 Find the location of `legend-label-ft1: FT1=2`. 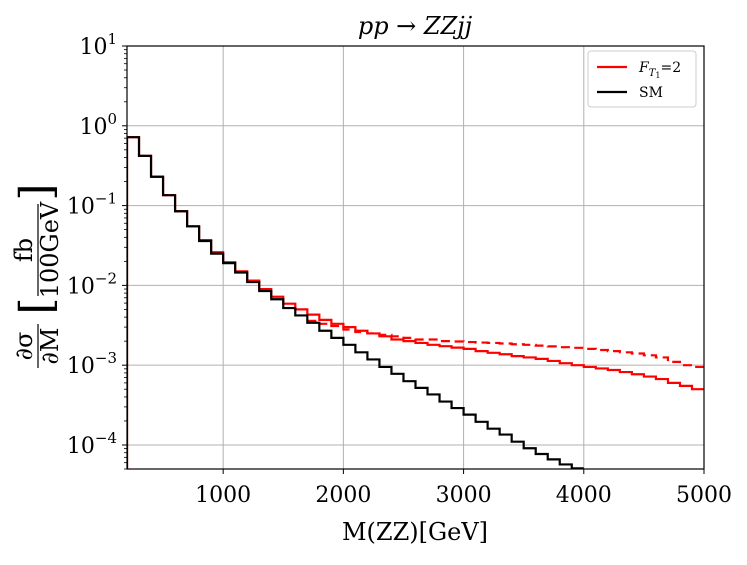

legend-label-ft1: FT1=2 is located at coordinates (659, 70).